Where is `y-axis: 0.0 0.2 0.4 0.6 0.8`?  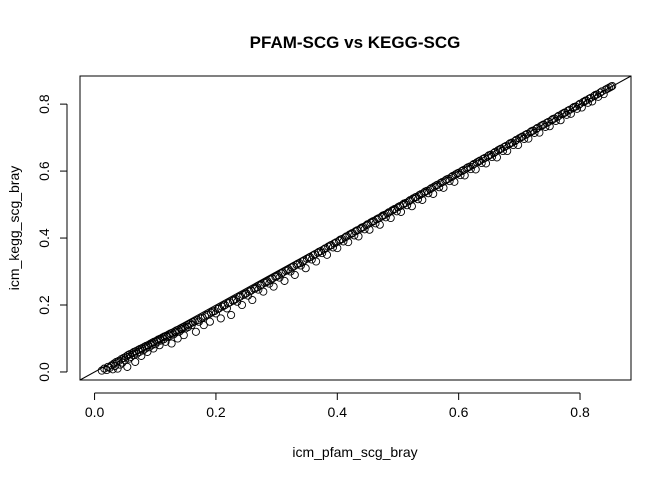
y-axis: 0.0 0.2 0.4 0.6 0.8 is located at coordinates (52, 238).